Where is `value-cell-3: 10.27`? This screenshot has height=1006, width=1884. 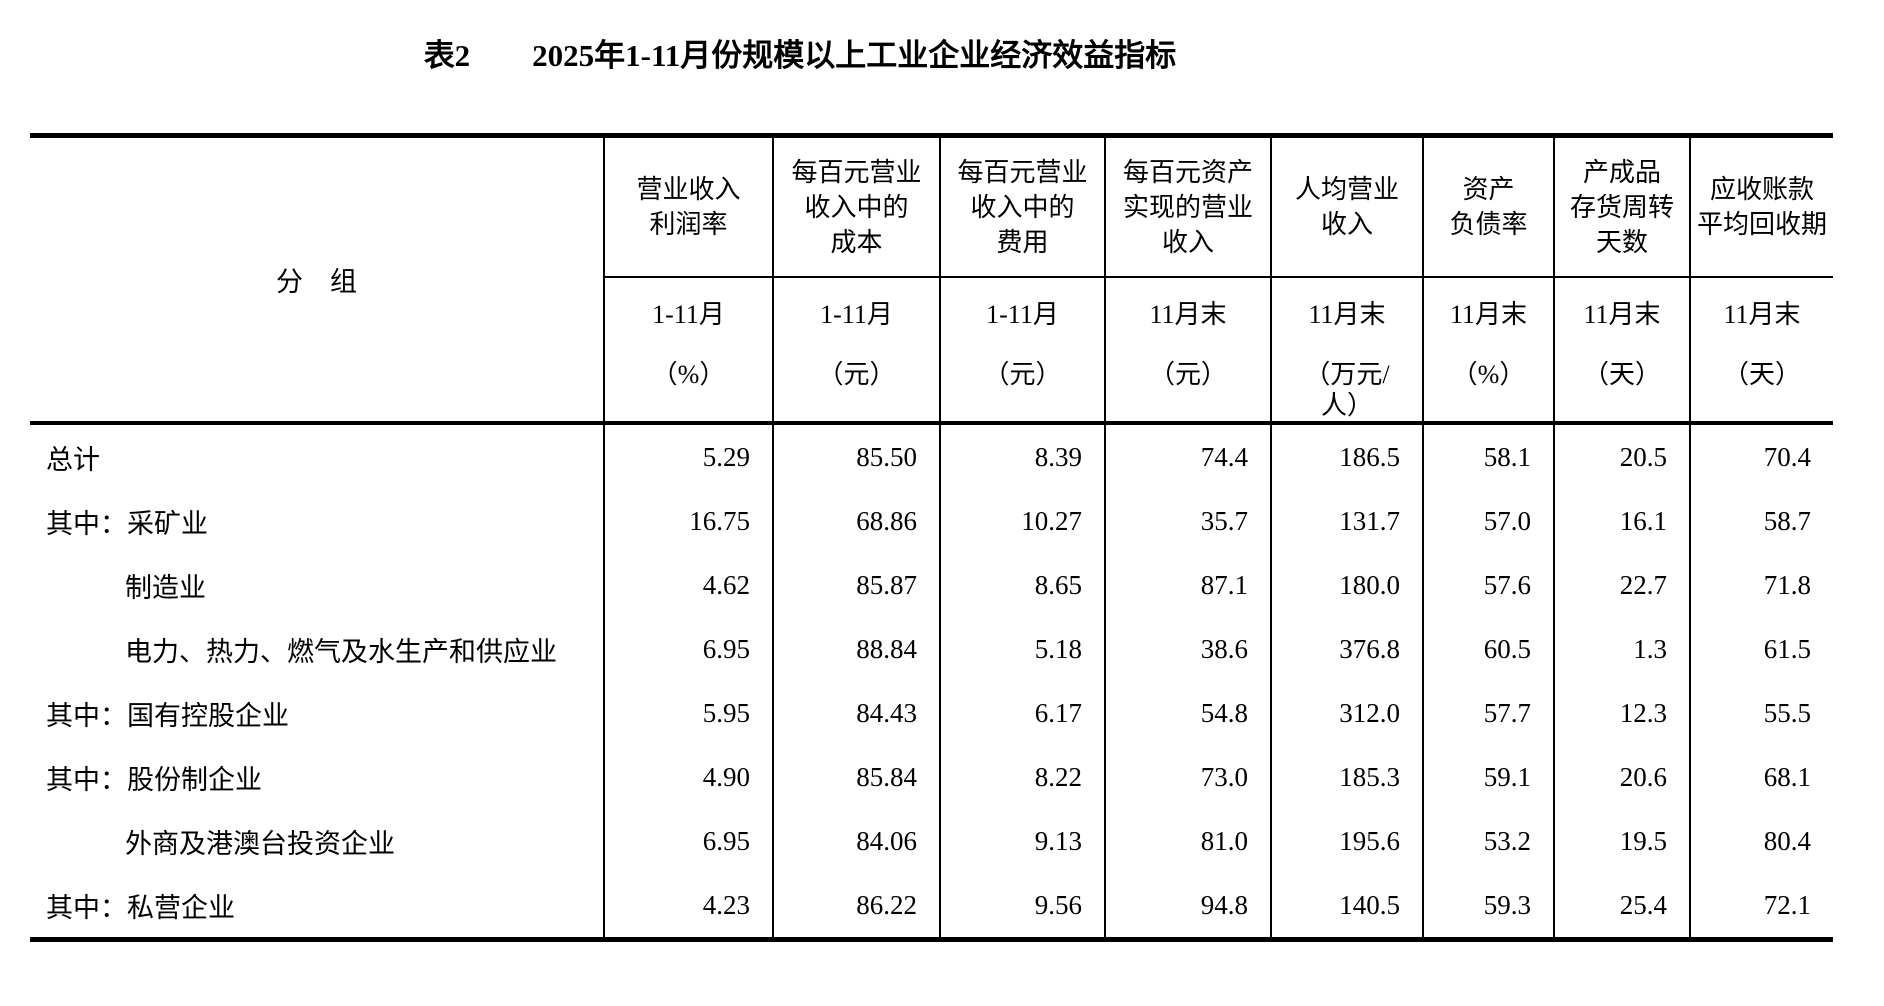
value-cell-3: 10.27 is located at coordinates (1022, 521).